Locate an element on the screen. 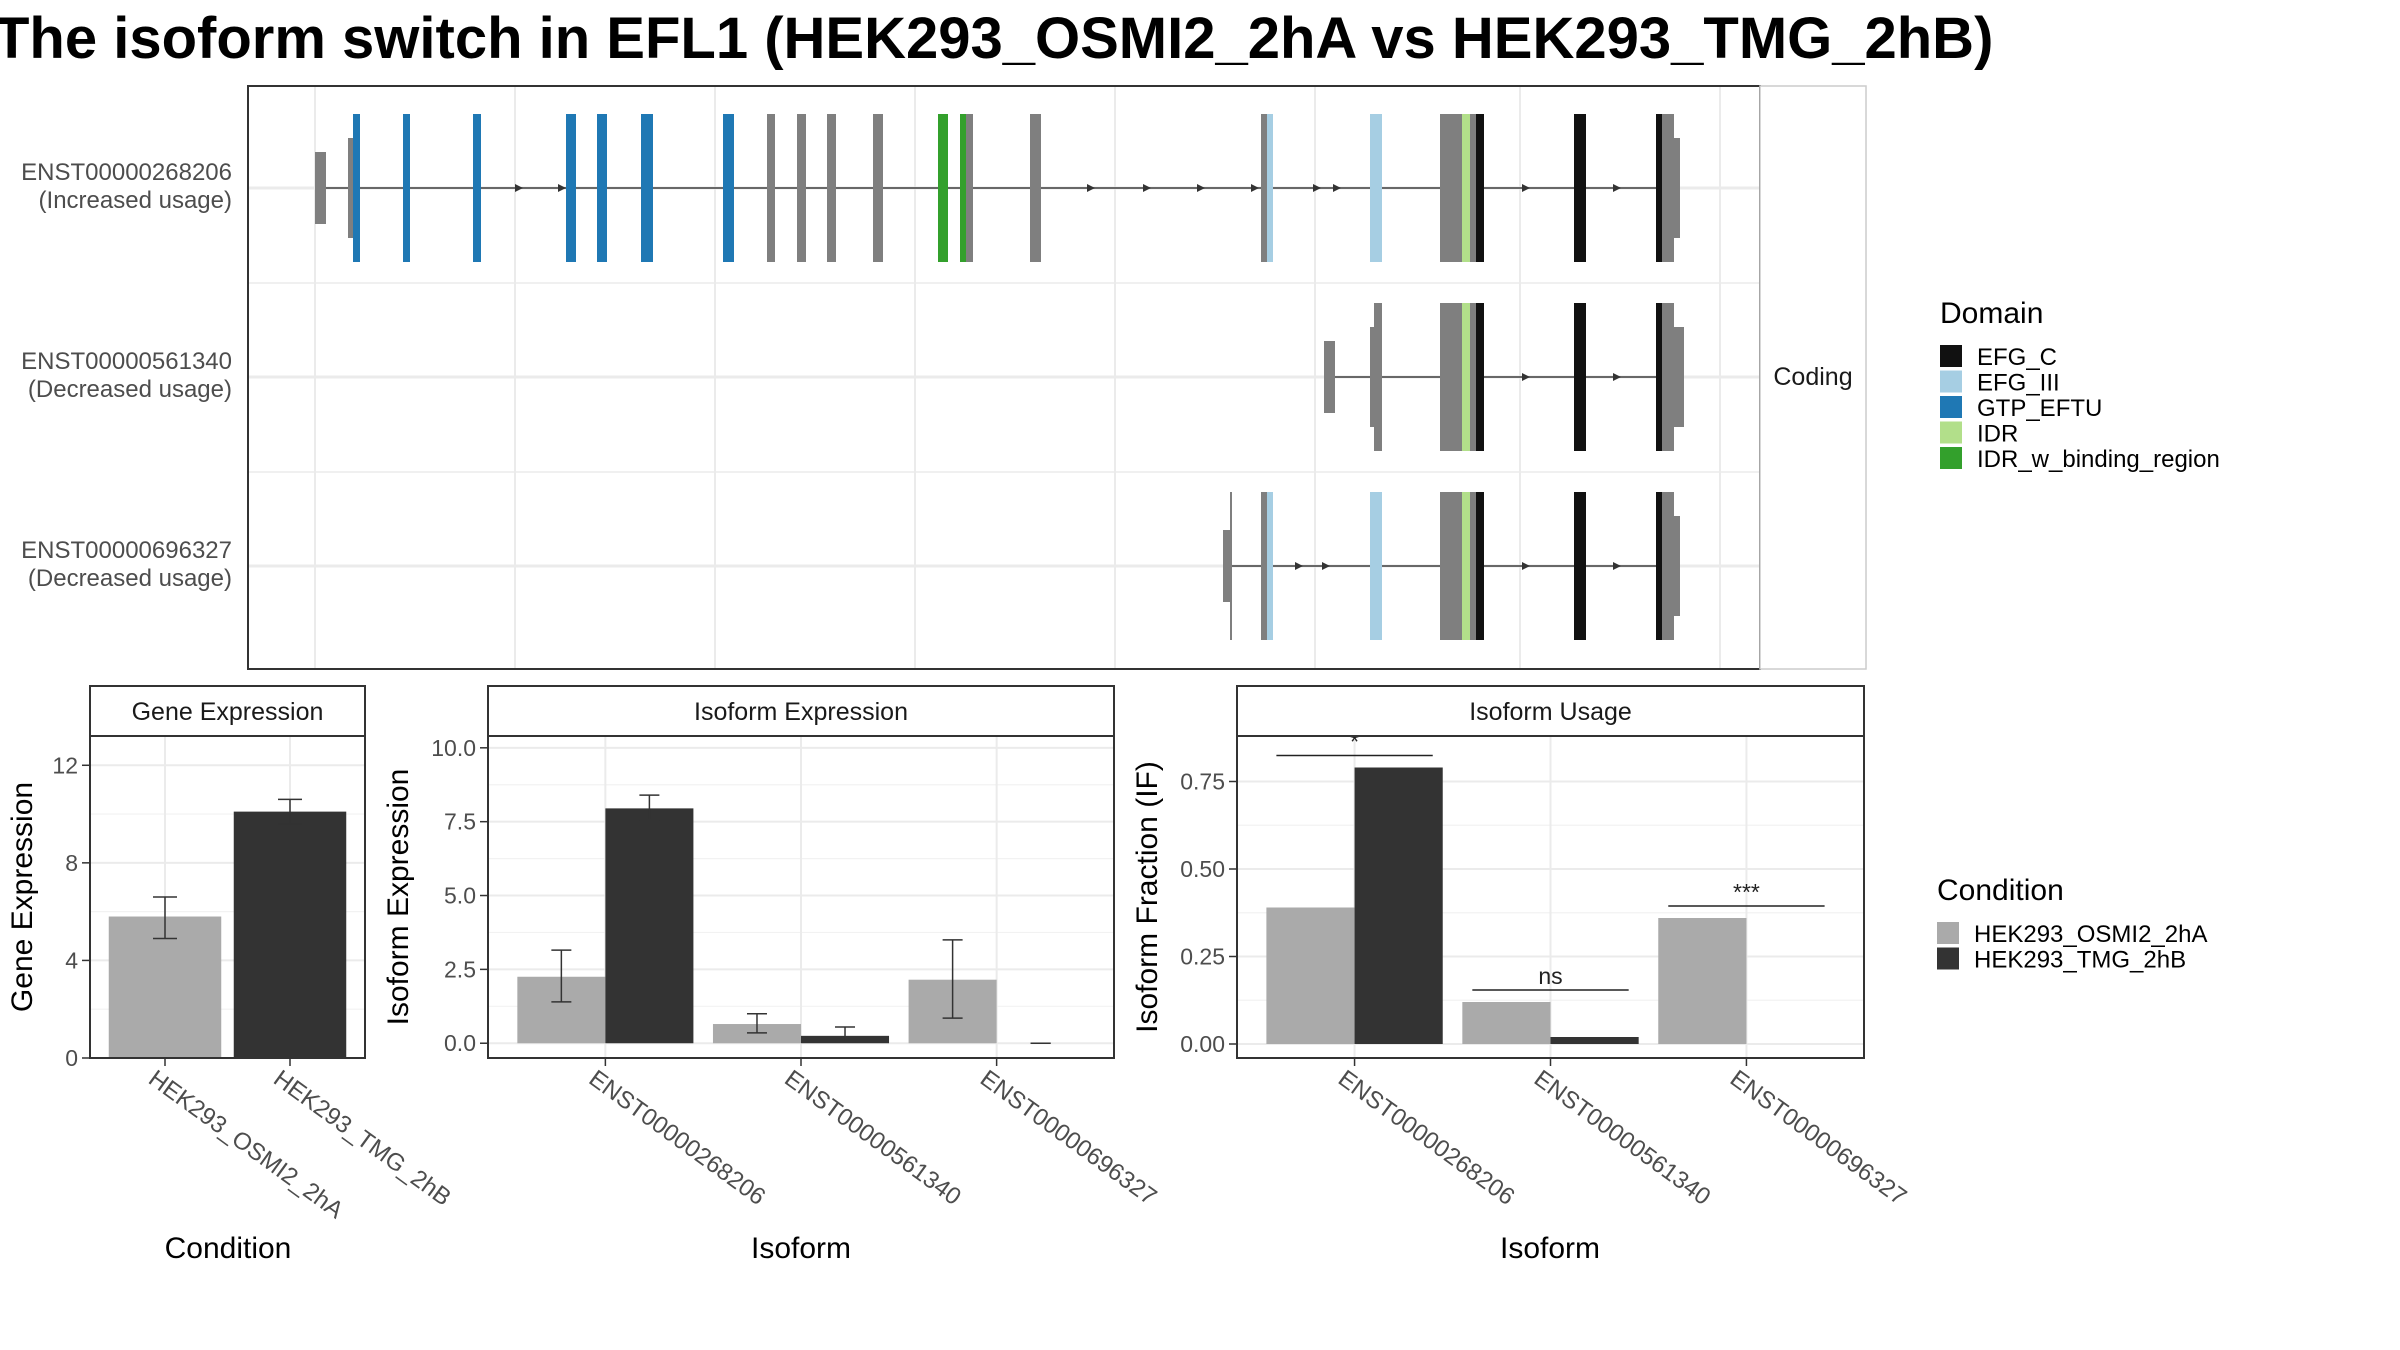 This screenshot has width=2400, height=1350. x-axis-title: Condition is located at coordinates (228, 1248).